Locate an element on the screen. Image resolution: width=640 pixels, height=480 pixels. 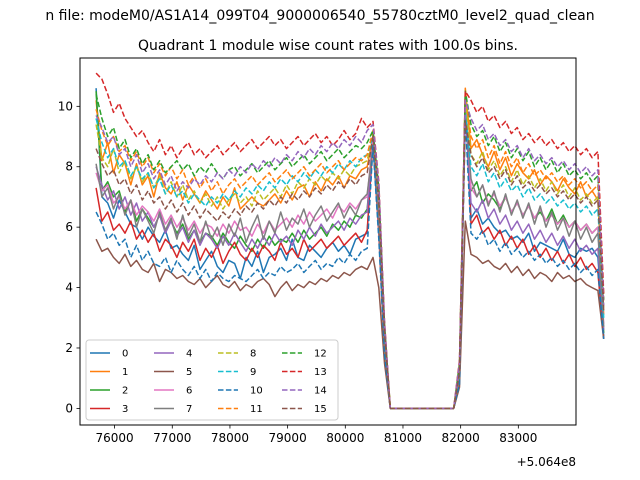
x-tick-label: 83000 is located at coordinates (518, 438).